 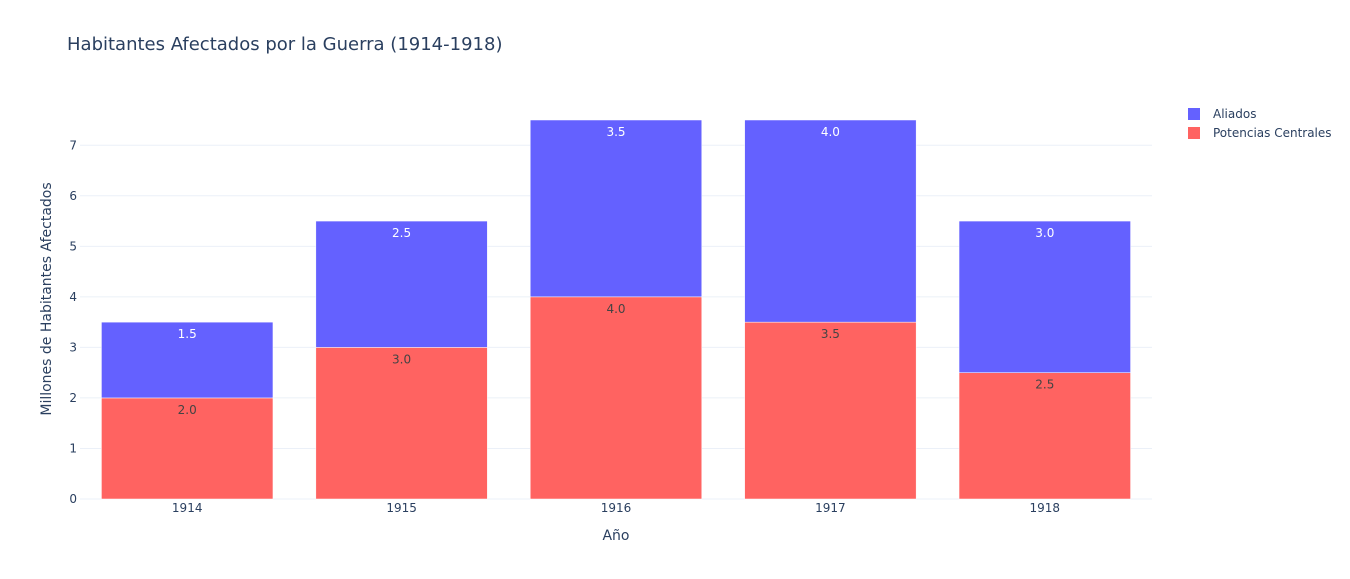 What do you see at coordinates (830, 221) in the screenshot?
I see `bar-aliados-1917` at bounding box center [830, 221].